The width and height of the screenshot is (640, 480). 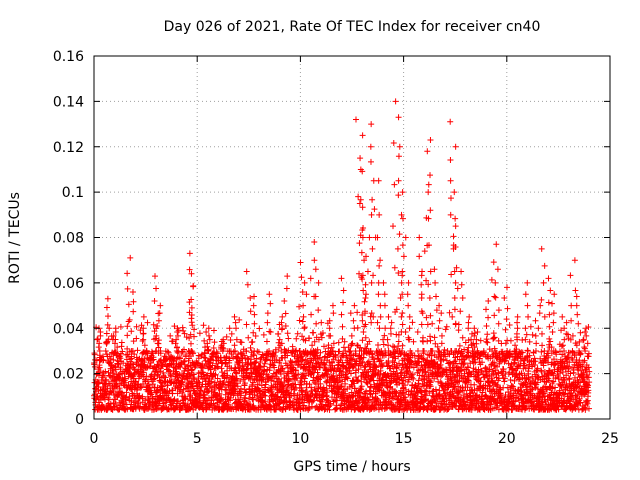 What do you see at coordinates (94, 439) in the screenshot?
I see `x-tick-label: 0` at bounding box center [94, 439].